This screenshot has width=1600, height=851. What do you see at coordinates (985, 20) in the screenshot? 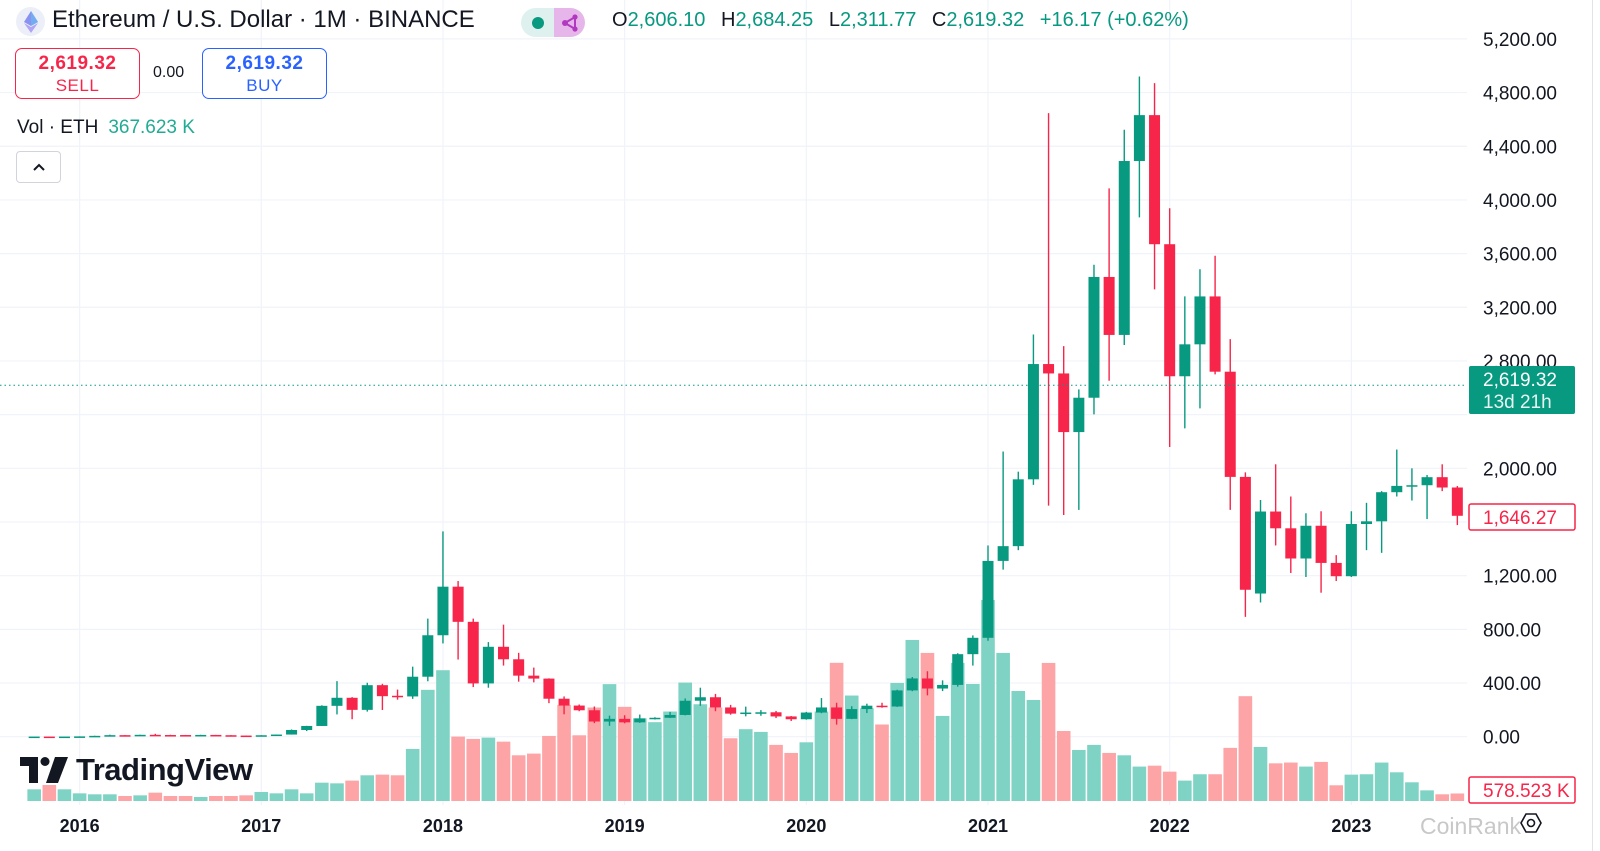
I see `close-value: 2,619.32` at bounding box center [985, 20].